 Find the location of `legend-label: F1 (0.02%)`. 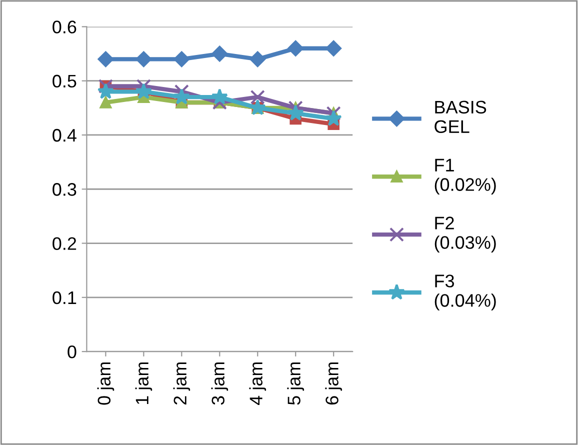

legend-label: F1 (0.02%) is located at coordinates (465, 176).